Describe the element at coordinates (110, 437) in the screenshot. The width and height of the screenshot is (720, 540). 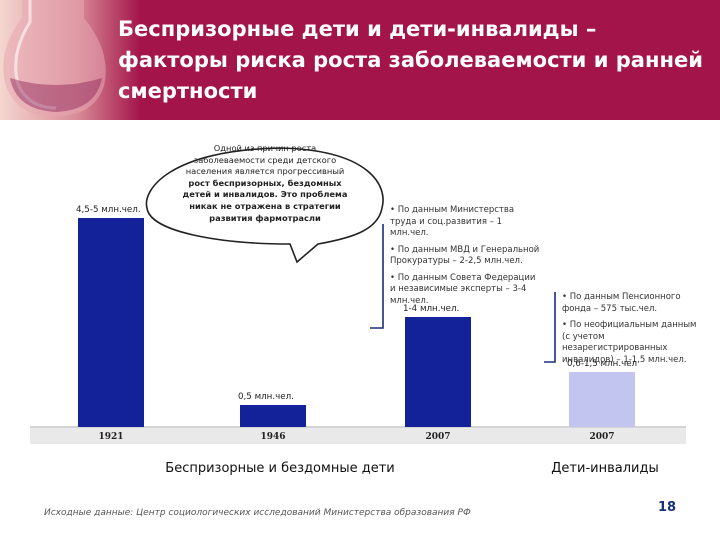
I see `x-tick-label-1: 1921` at that location.